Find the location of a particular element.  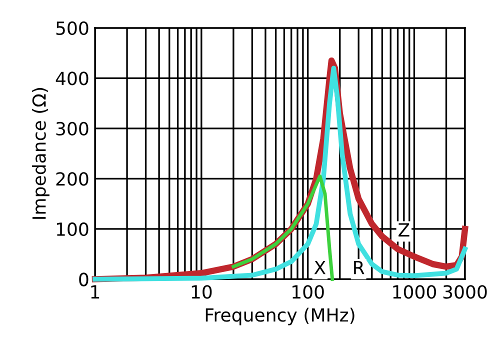

y-axis-title: Impedance (Ω) is located at coordinates (41, 153).